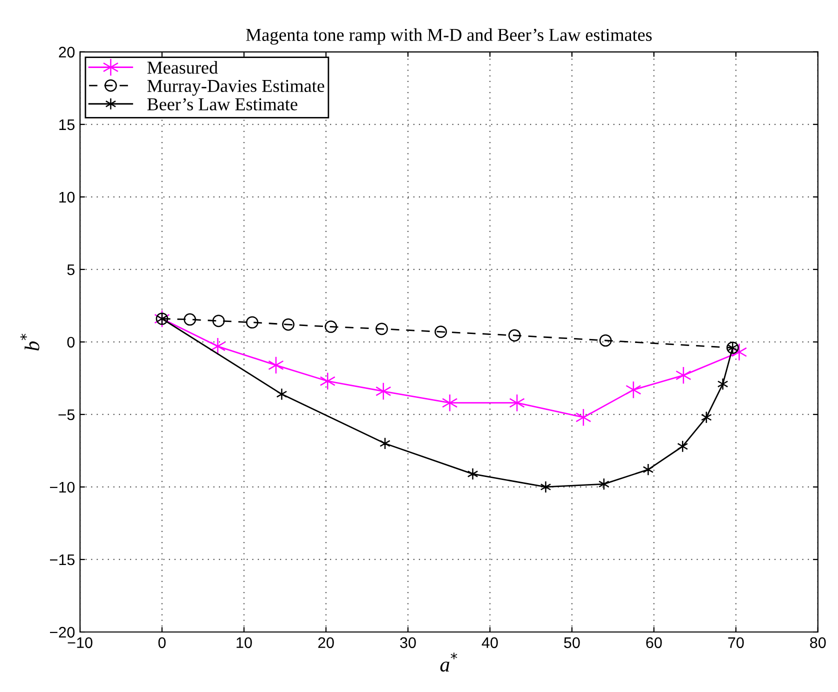  Describe the element at coordinates (67, 124) in the screenshot. I see `y-tick-label: 15` at that location.